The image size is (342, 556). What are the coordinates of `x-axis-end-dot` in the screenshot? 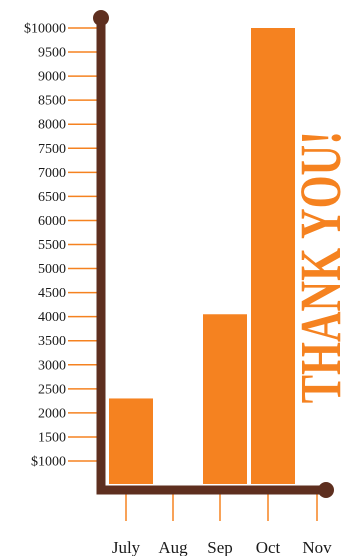 It's located at (326, 490).